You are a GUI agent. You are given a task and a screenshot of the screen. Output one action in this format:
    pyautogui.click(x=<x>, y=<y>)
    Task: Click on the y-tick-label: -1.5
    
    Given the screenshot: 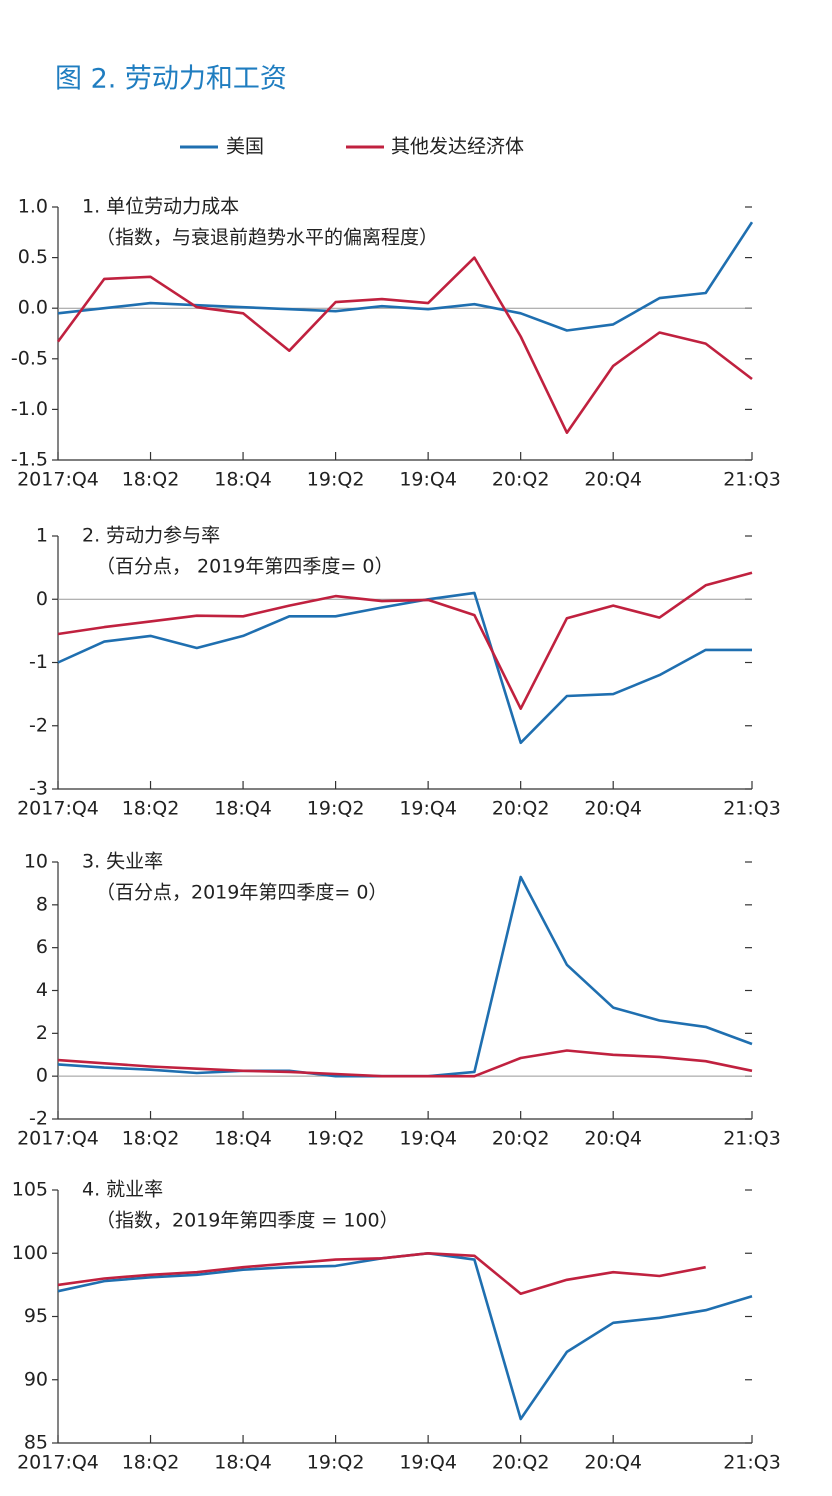 What is the action you would take?
    pyautogui.click(x=29, y=460)
    